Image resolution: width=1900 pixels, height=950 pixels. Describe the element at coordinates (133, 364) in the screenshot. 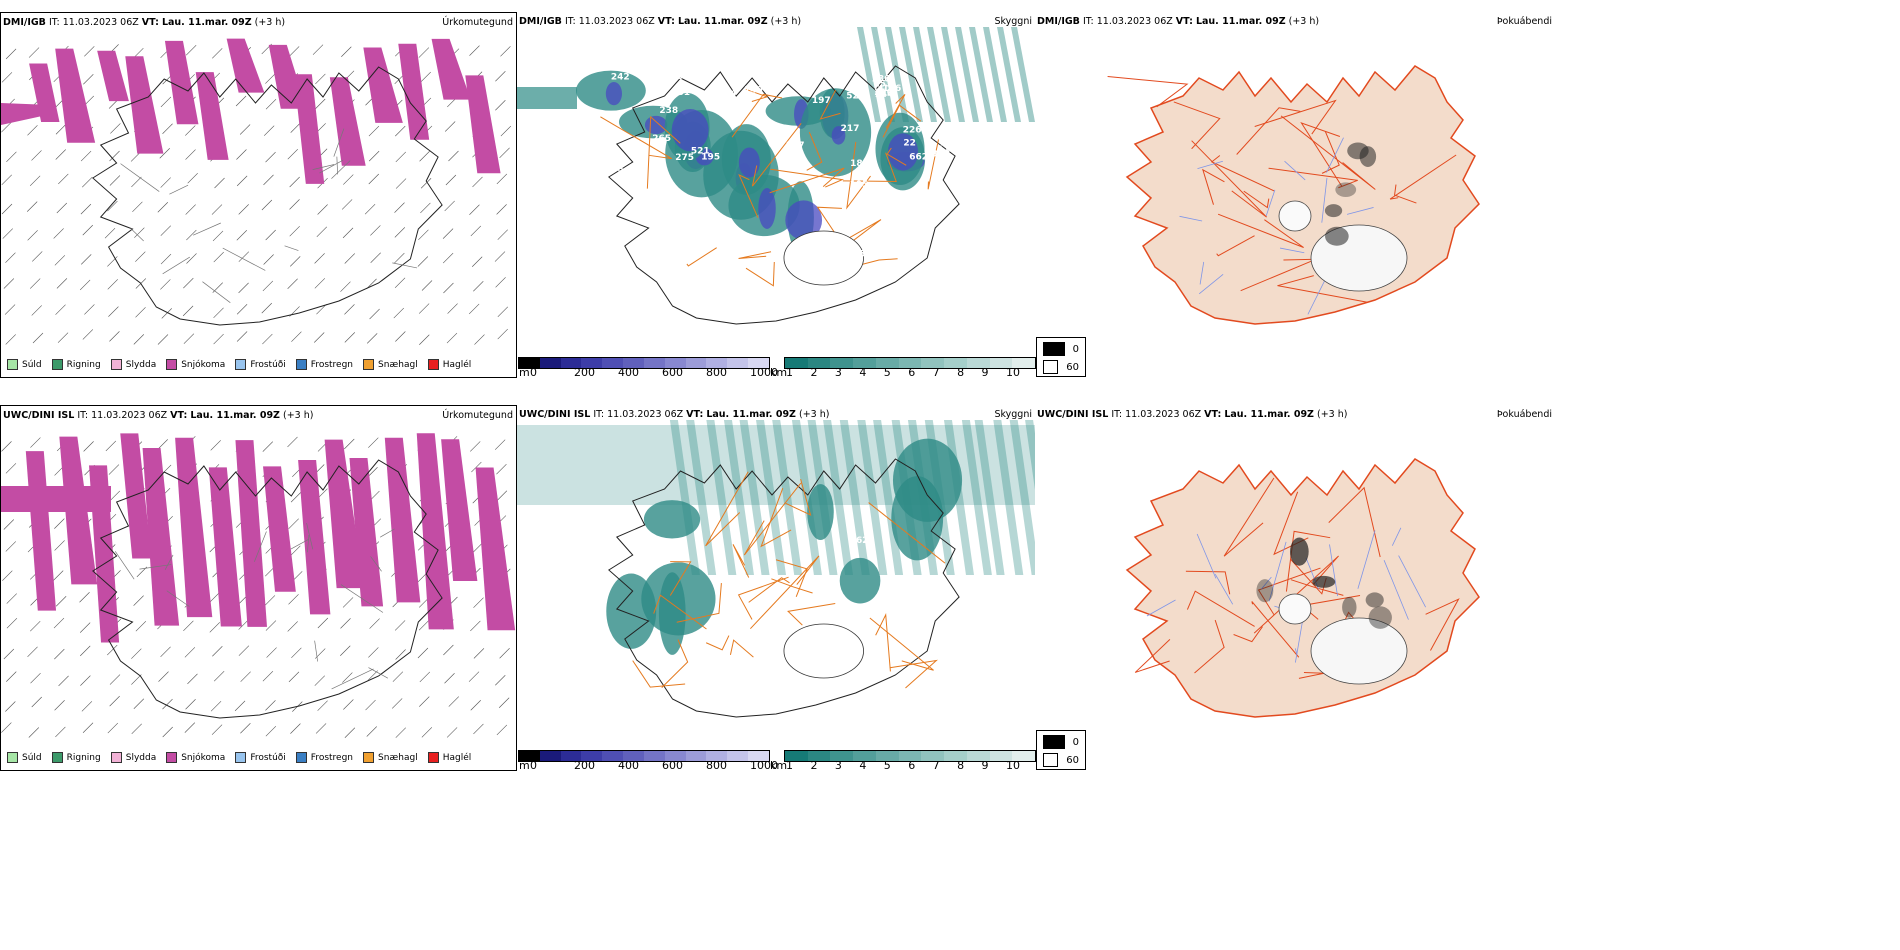

I see `legend-item: Slydda` at that location.